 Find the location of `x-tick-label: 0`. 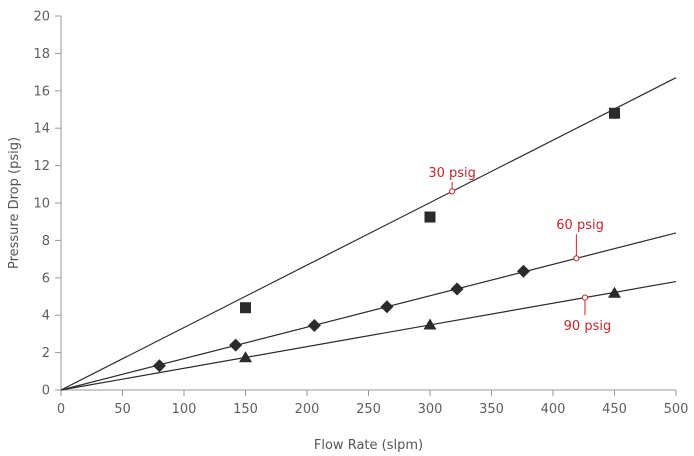

x-tick-label: 0 is located at coordinates (61, 409).